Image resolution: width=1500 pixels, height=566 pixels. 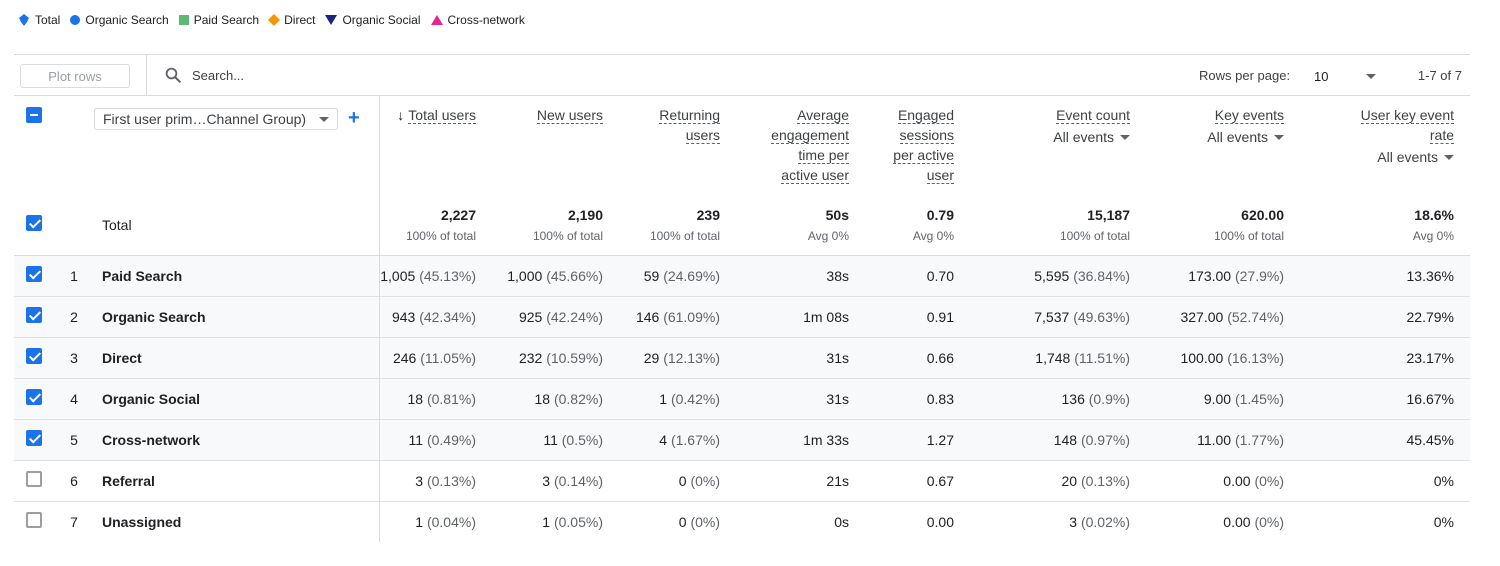 What do you see at coordinates (800, 145) in the screenshot?
I see `column-header: Average engagement time per active user` at bounding box center [800, 145].